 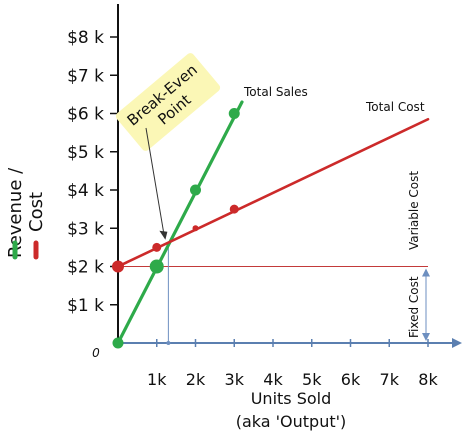 I want to click on total-sales-label: Total Sales, so click(x=275, y=92).